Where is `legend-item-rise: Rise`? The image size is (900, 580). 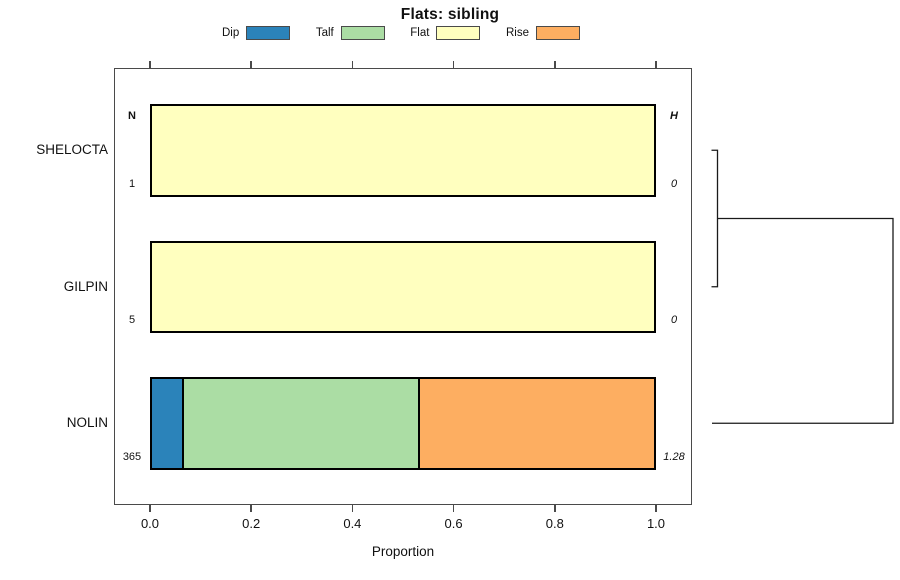 legend-item-rise: Rise is located at coordinates (543, 33).